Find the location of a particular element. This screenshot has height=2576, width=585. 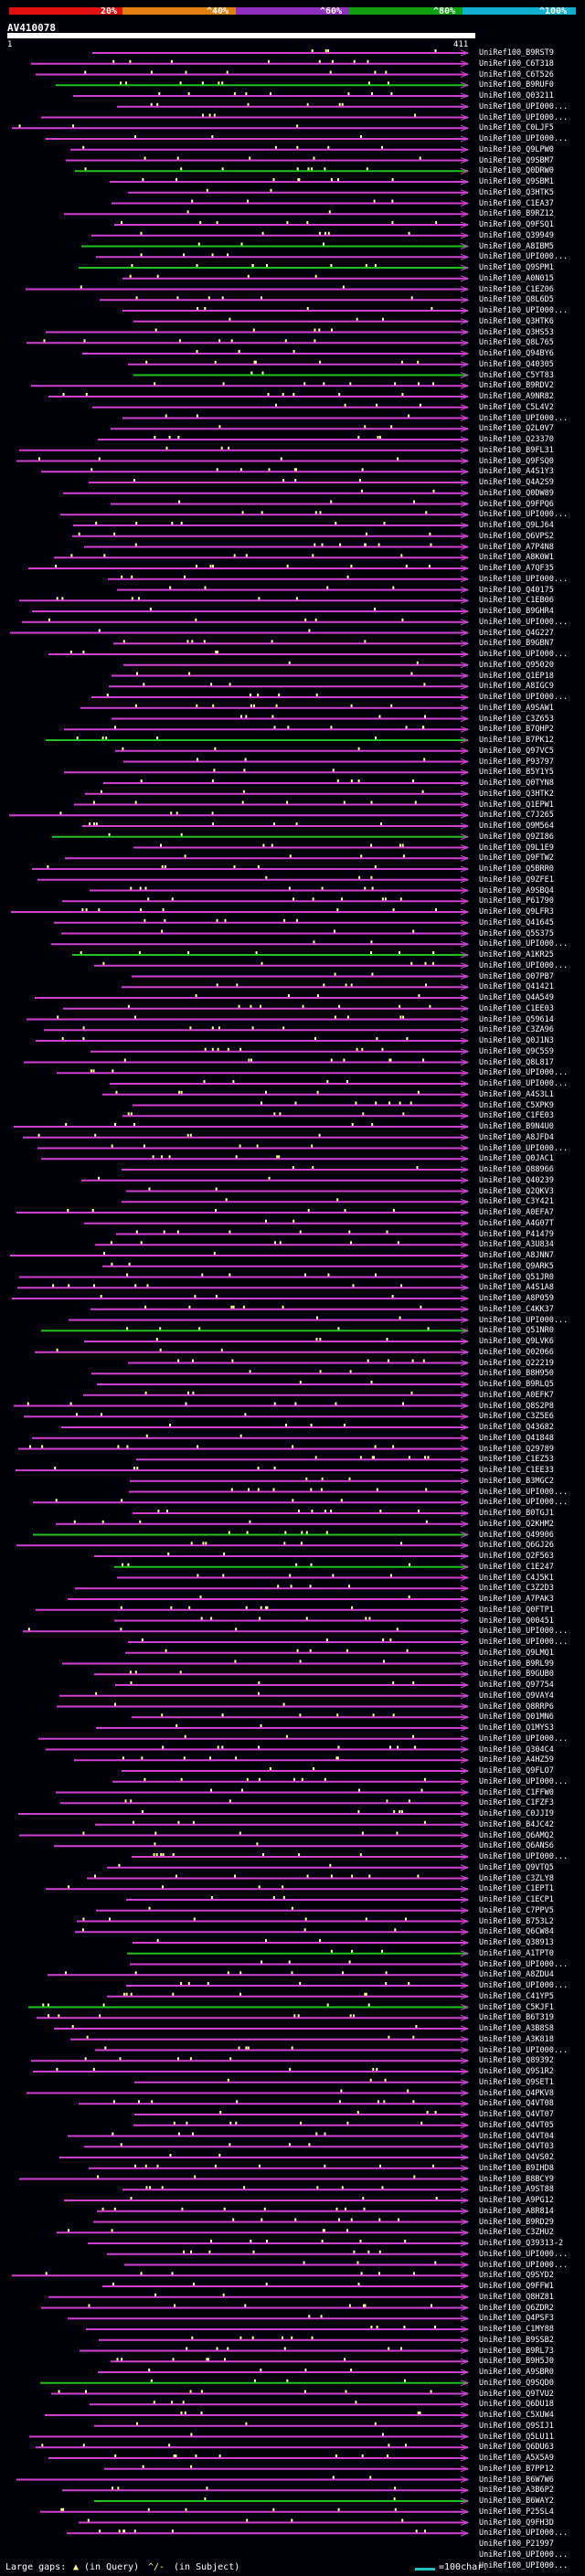

hit-label: UniRef100_Q9C5S9 is located at coordinates (516, 1051).